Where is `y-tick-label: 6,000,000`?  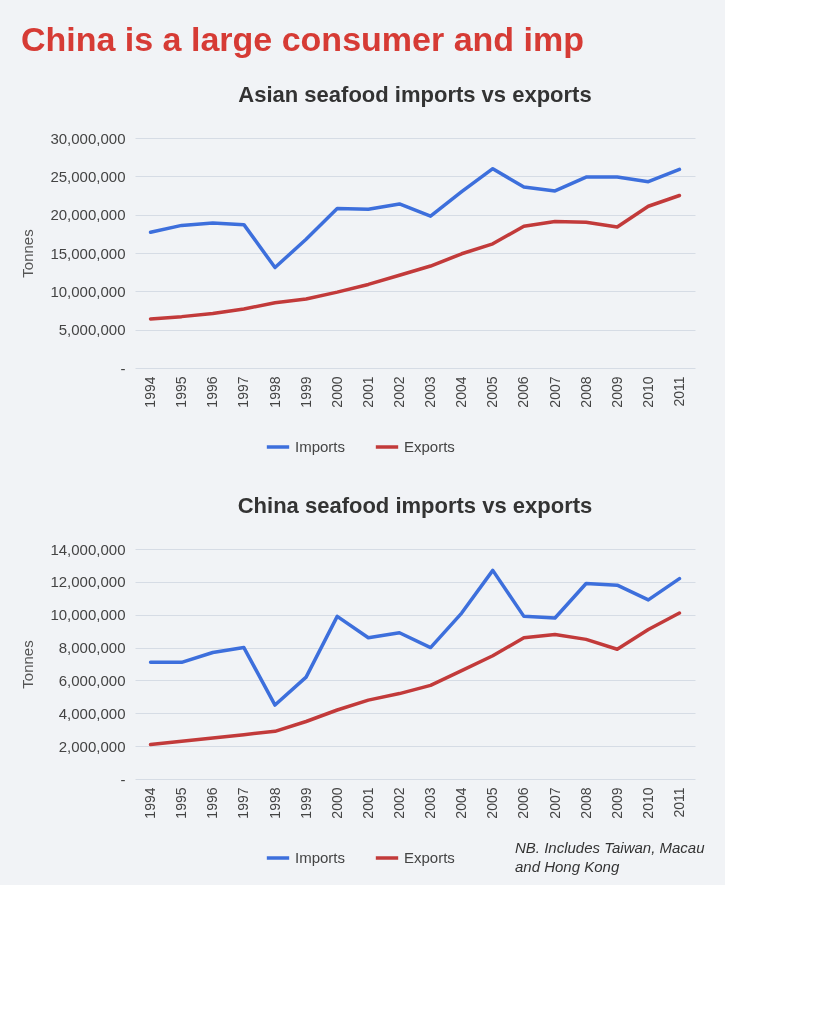
y-tick-label: 6,000,000 is located at coordinates (92, 680).